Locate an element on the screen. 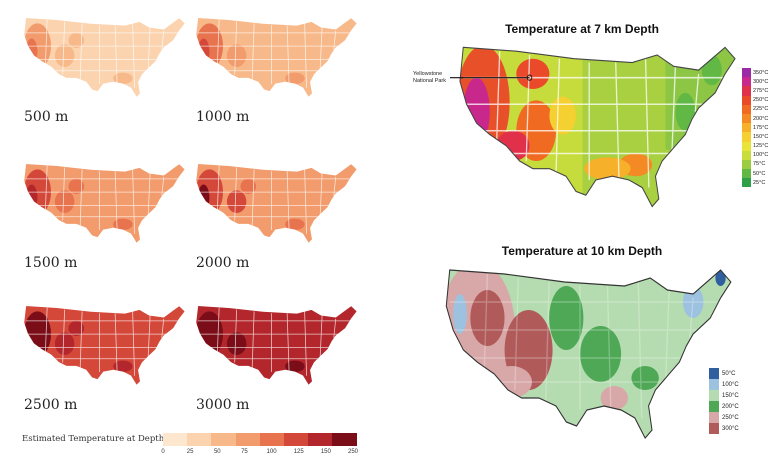 The width and height of the screenshot is (780, 467). legend-label: 125°C is located at coordinates (761, 146).